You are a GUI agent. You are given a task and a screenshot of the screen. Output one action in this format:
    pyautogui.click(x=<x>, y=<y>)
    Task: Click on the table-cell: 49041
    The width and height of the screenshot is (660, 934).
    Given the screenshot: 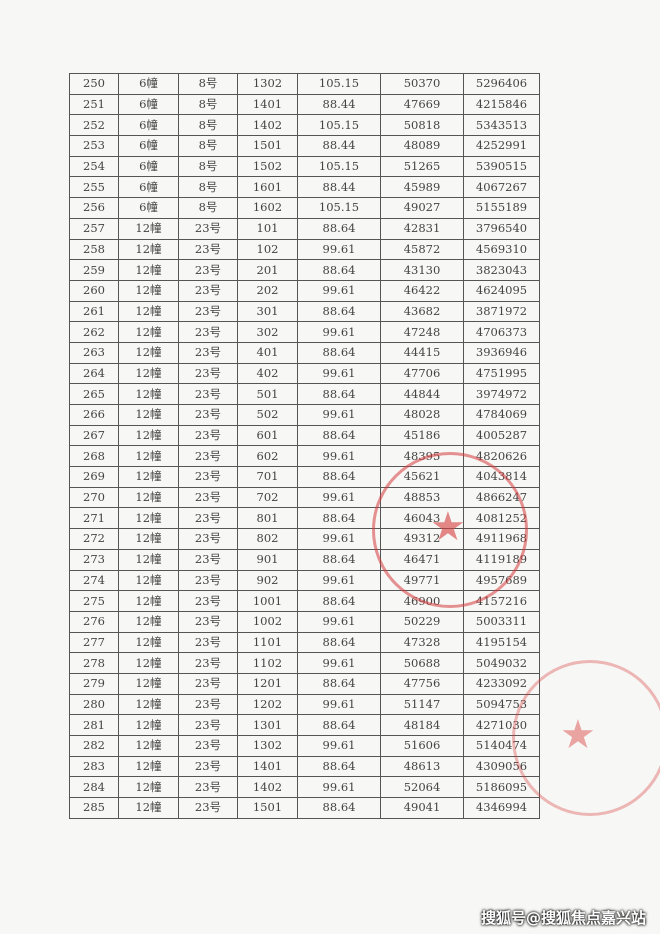 What is the action you would take?
    pyautogui.click(x=422, y=808)
    